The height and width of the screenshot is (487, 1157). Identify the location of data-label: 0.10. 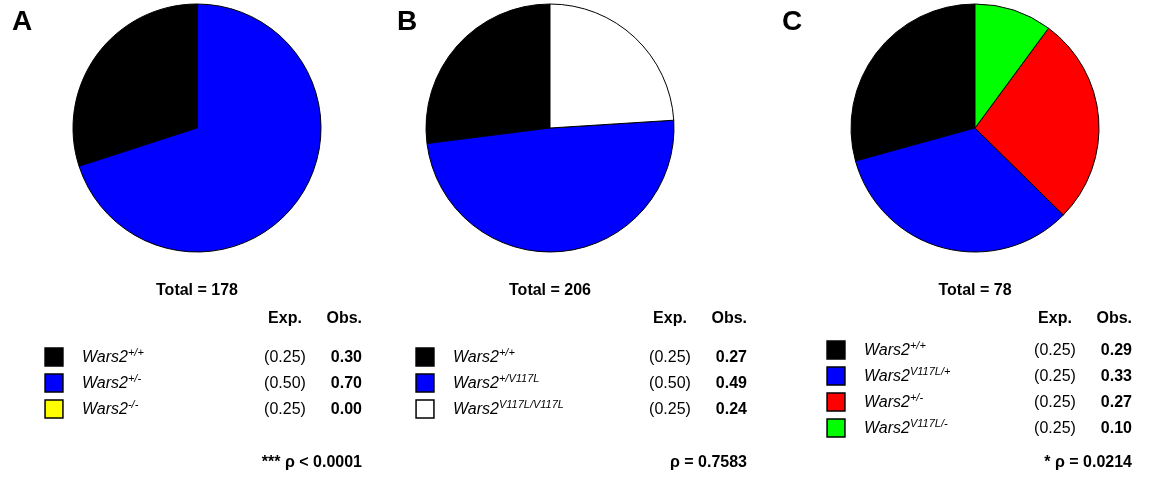
(1116, 427).